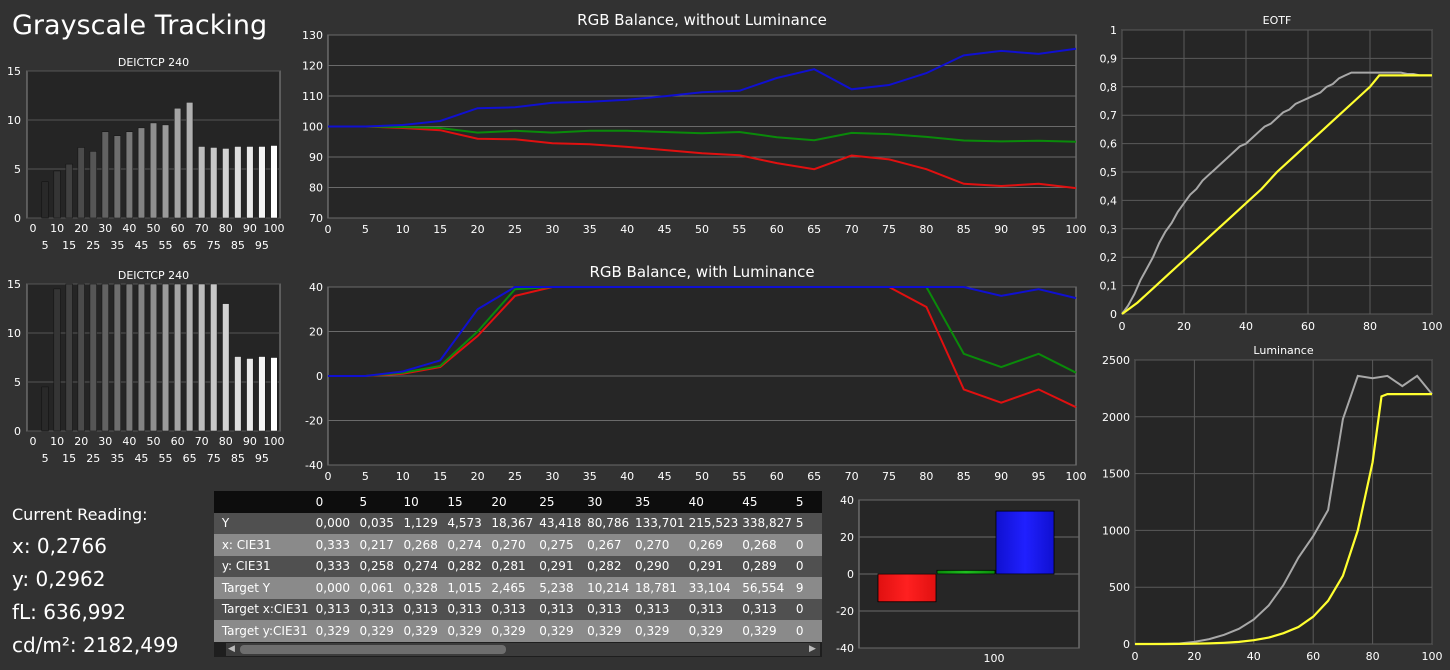 This screenshot has width=1450, height=670. I want to click on y-tick-label: 120, so click(312, 66).